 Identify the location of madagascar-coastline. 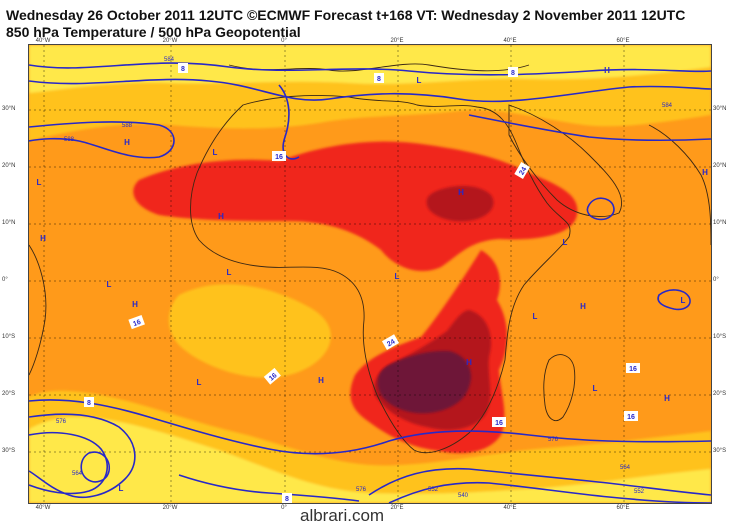
(559, 387).